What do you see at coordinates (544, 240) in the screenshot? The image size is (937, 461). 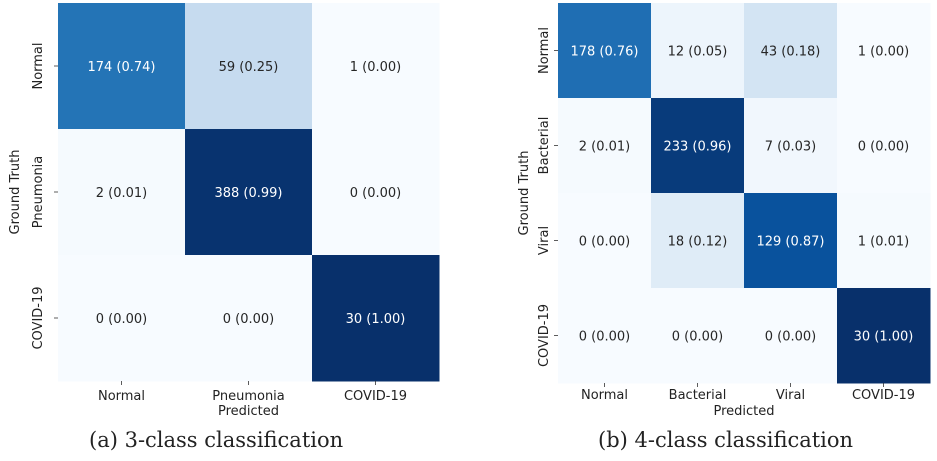 I see `y-tick-label: Viral` at bounding box center [544, 240].